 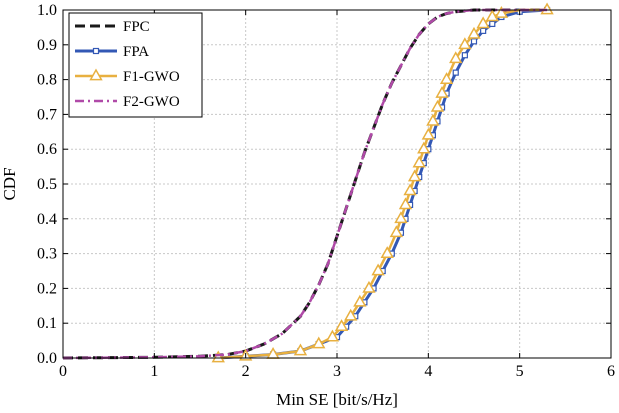 I want to click on y-tick-label: 0.3, so click(x=47, y=254).